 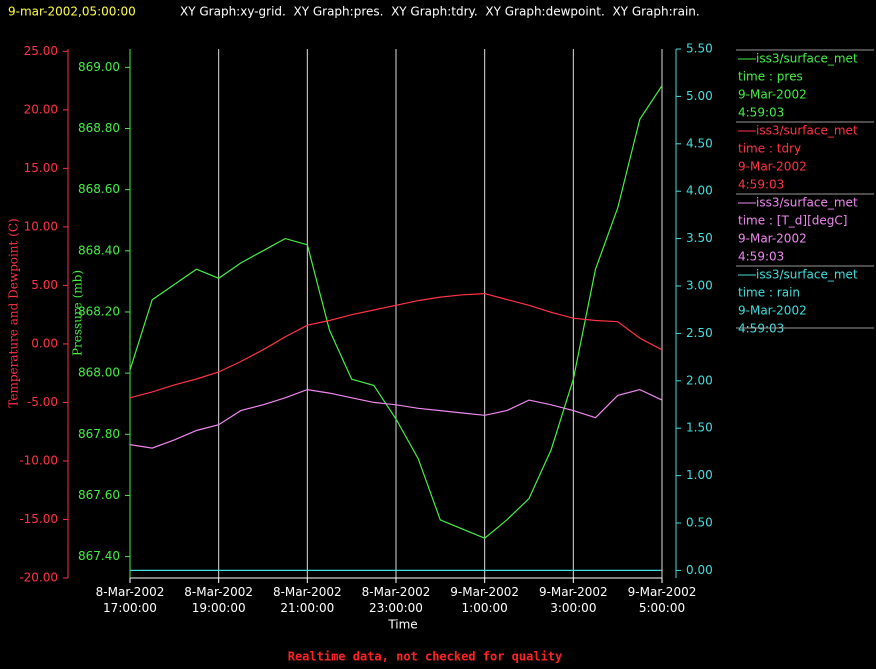 I want to click on y3-tick-label: 4.00, so click(x=699, y=191).